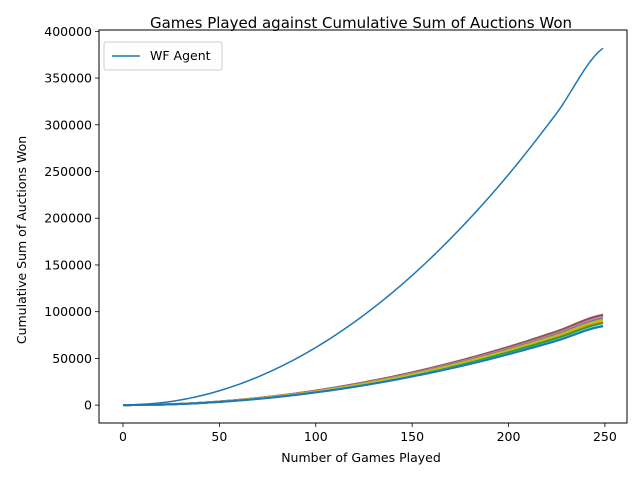 This screenshot has height=480, width=640. I want to click on y-tick-label: 200000, so click(68, 218).